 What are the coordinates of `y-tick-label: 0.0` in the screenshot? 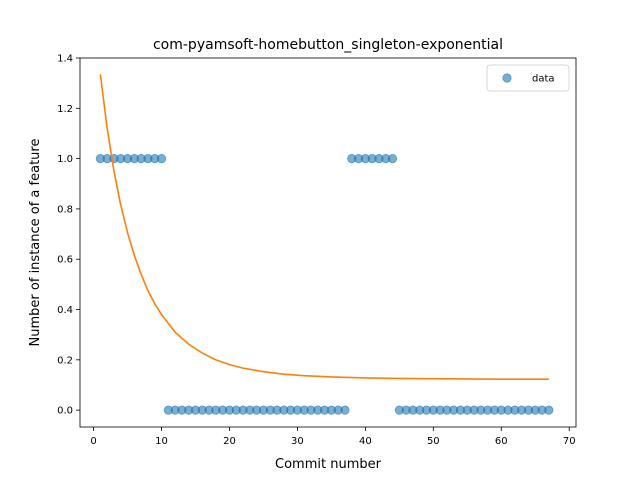 It's located at (65, 411).